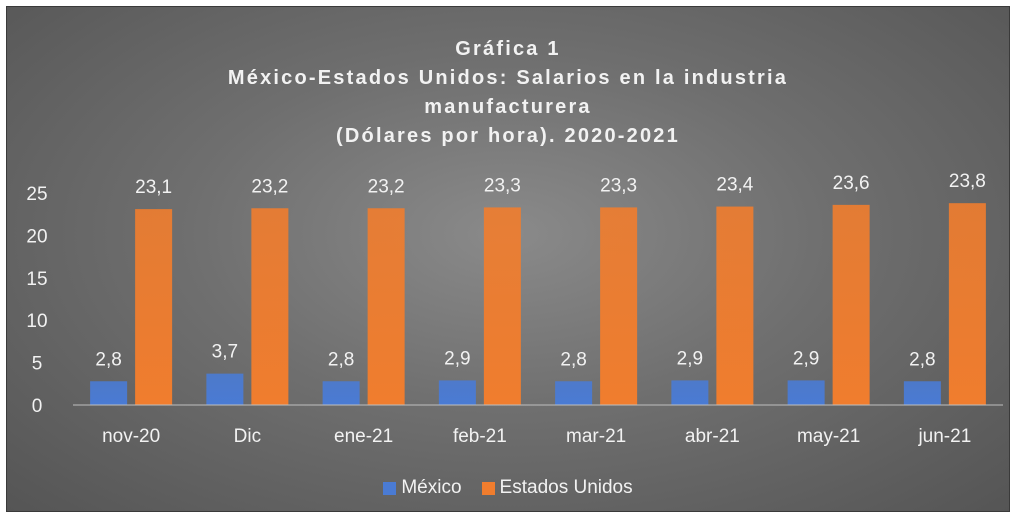 The image size is (1016, 519). What do you see at coordinates (566, 487) in the screenshot?
I see `legend-label-estados-unidos: Estados Unidos` at bounding box center [566, 487].